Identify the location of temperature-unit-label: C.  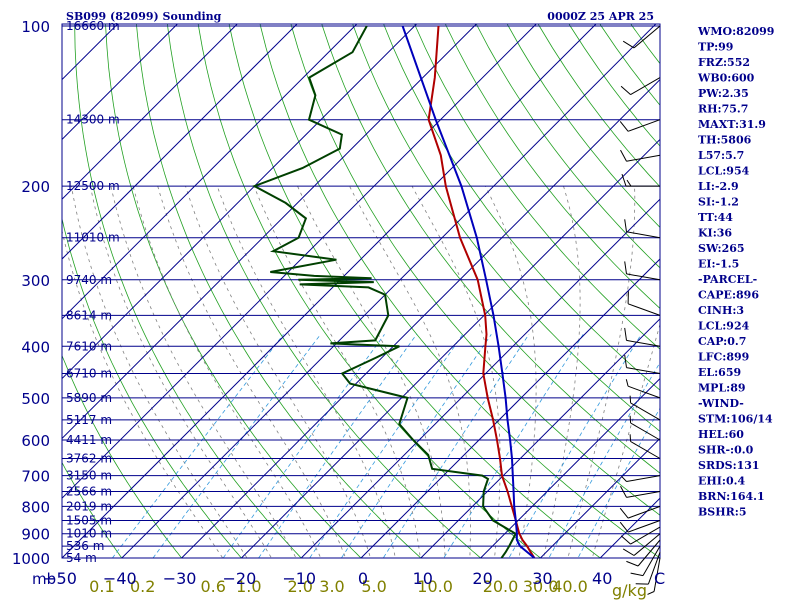
(659, 578).